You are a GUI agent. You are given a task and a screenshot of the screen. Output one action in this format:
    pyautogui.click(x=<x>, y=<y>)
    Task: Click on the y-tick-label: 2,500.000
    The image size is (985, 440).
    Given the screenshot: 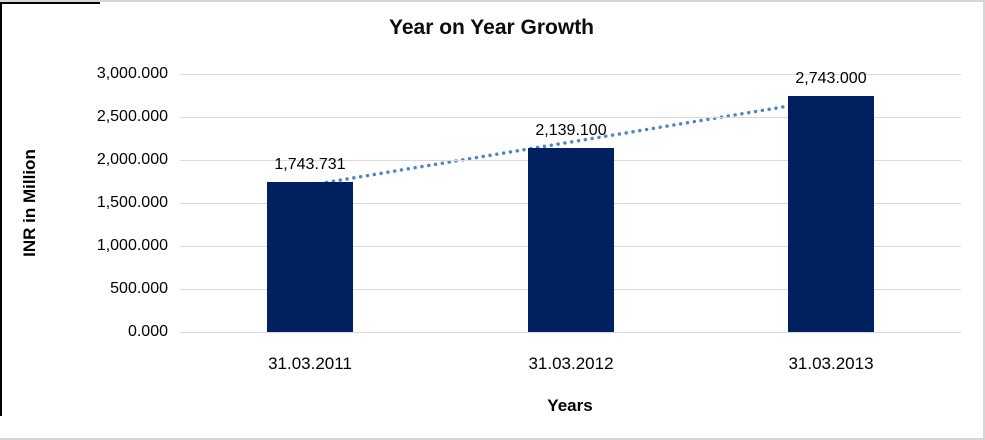 What is the action you would take?
    pyautogui.click(x=132, y=116)
    